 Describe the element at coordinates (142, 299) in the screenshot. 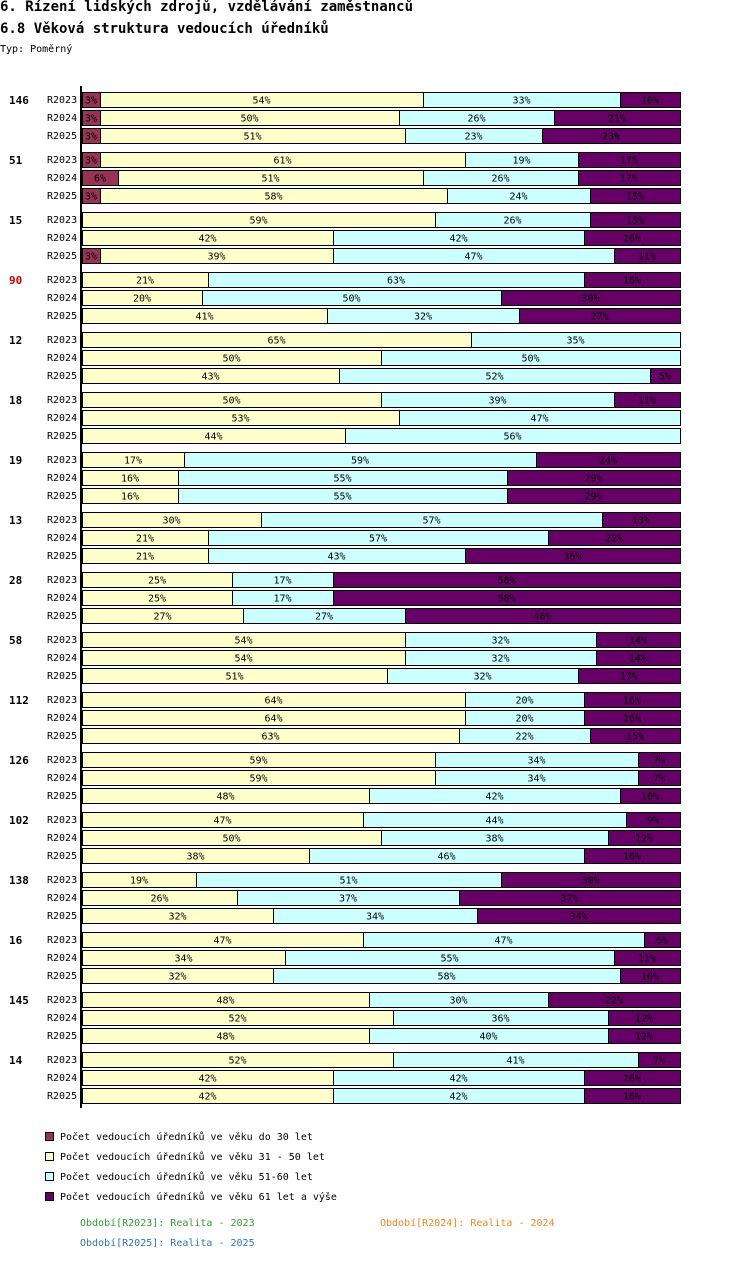

I see `bar-value-label: 20%` at that location.